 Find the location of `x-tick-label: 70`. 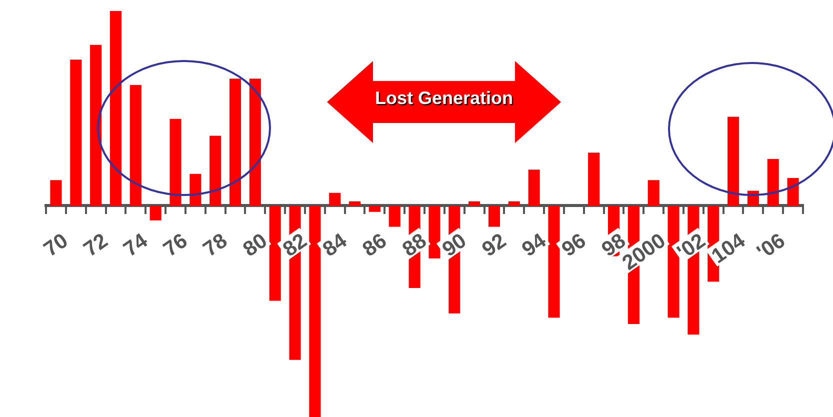

x-tick-label: 70 is located at coordinates (56, 245).